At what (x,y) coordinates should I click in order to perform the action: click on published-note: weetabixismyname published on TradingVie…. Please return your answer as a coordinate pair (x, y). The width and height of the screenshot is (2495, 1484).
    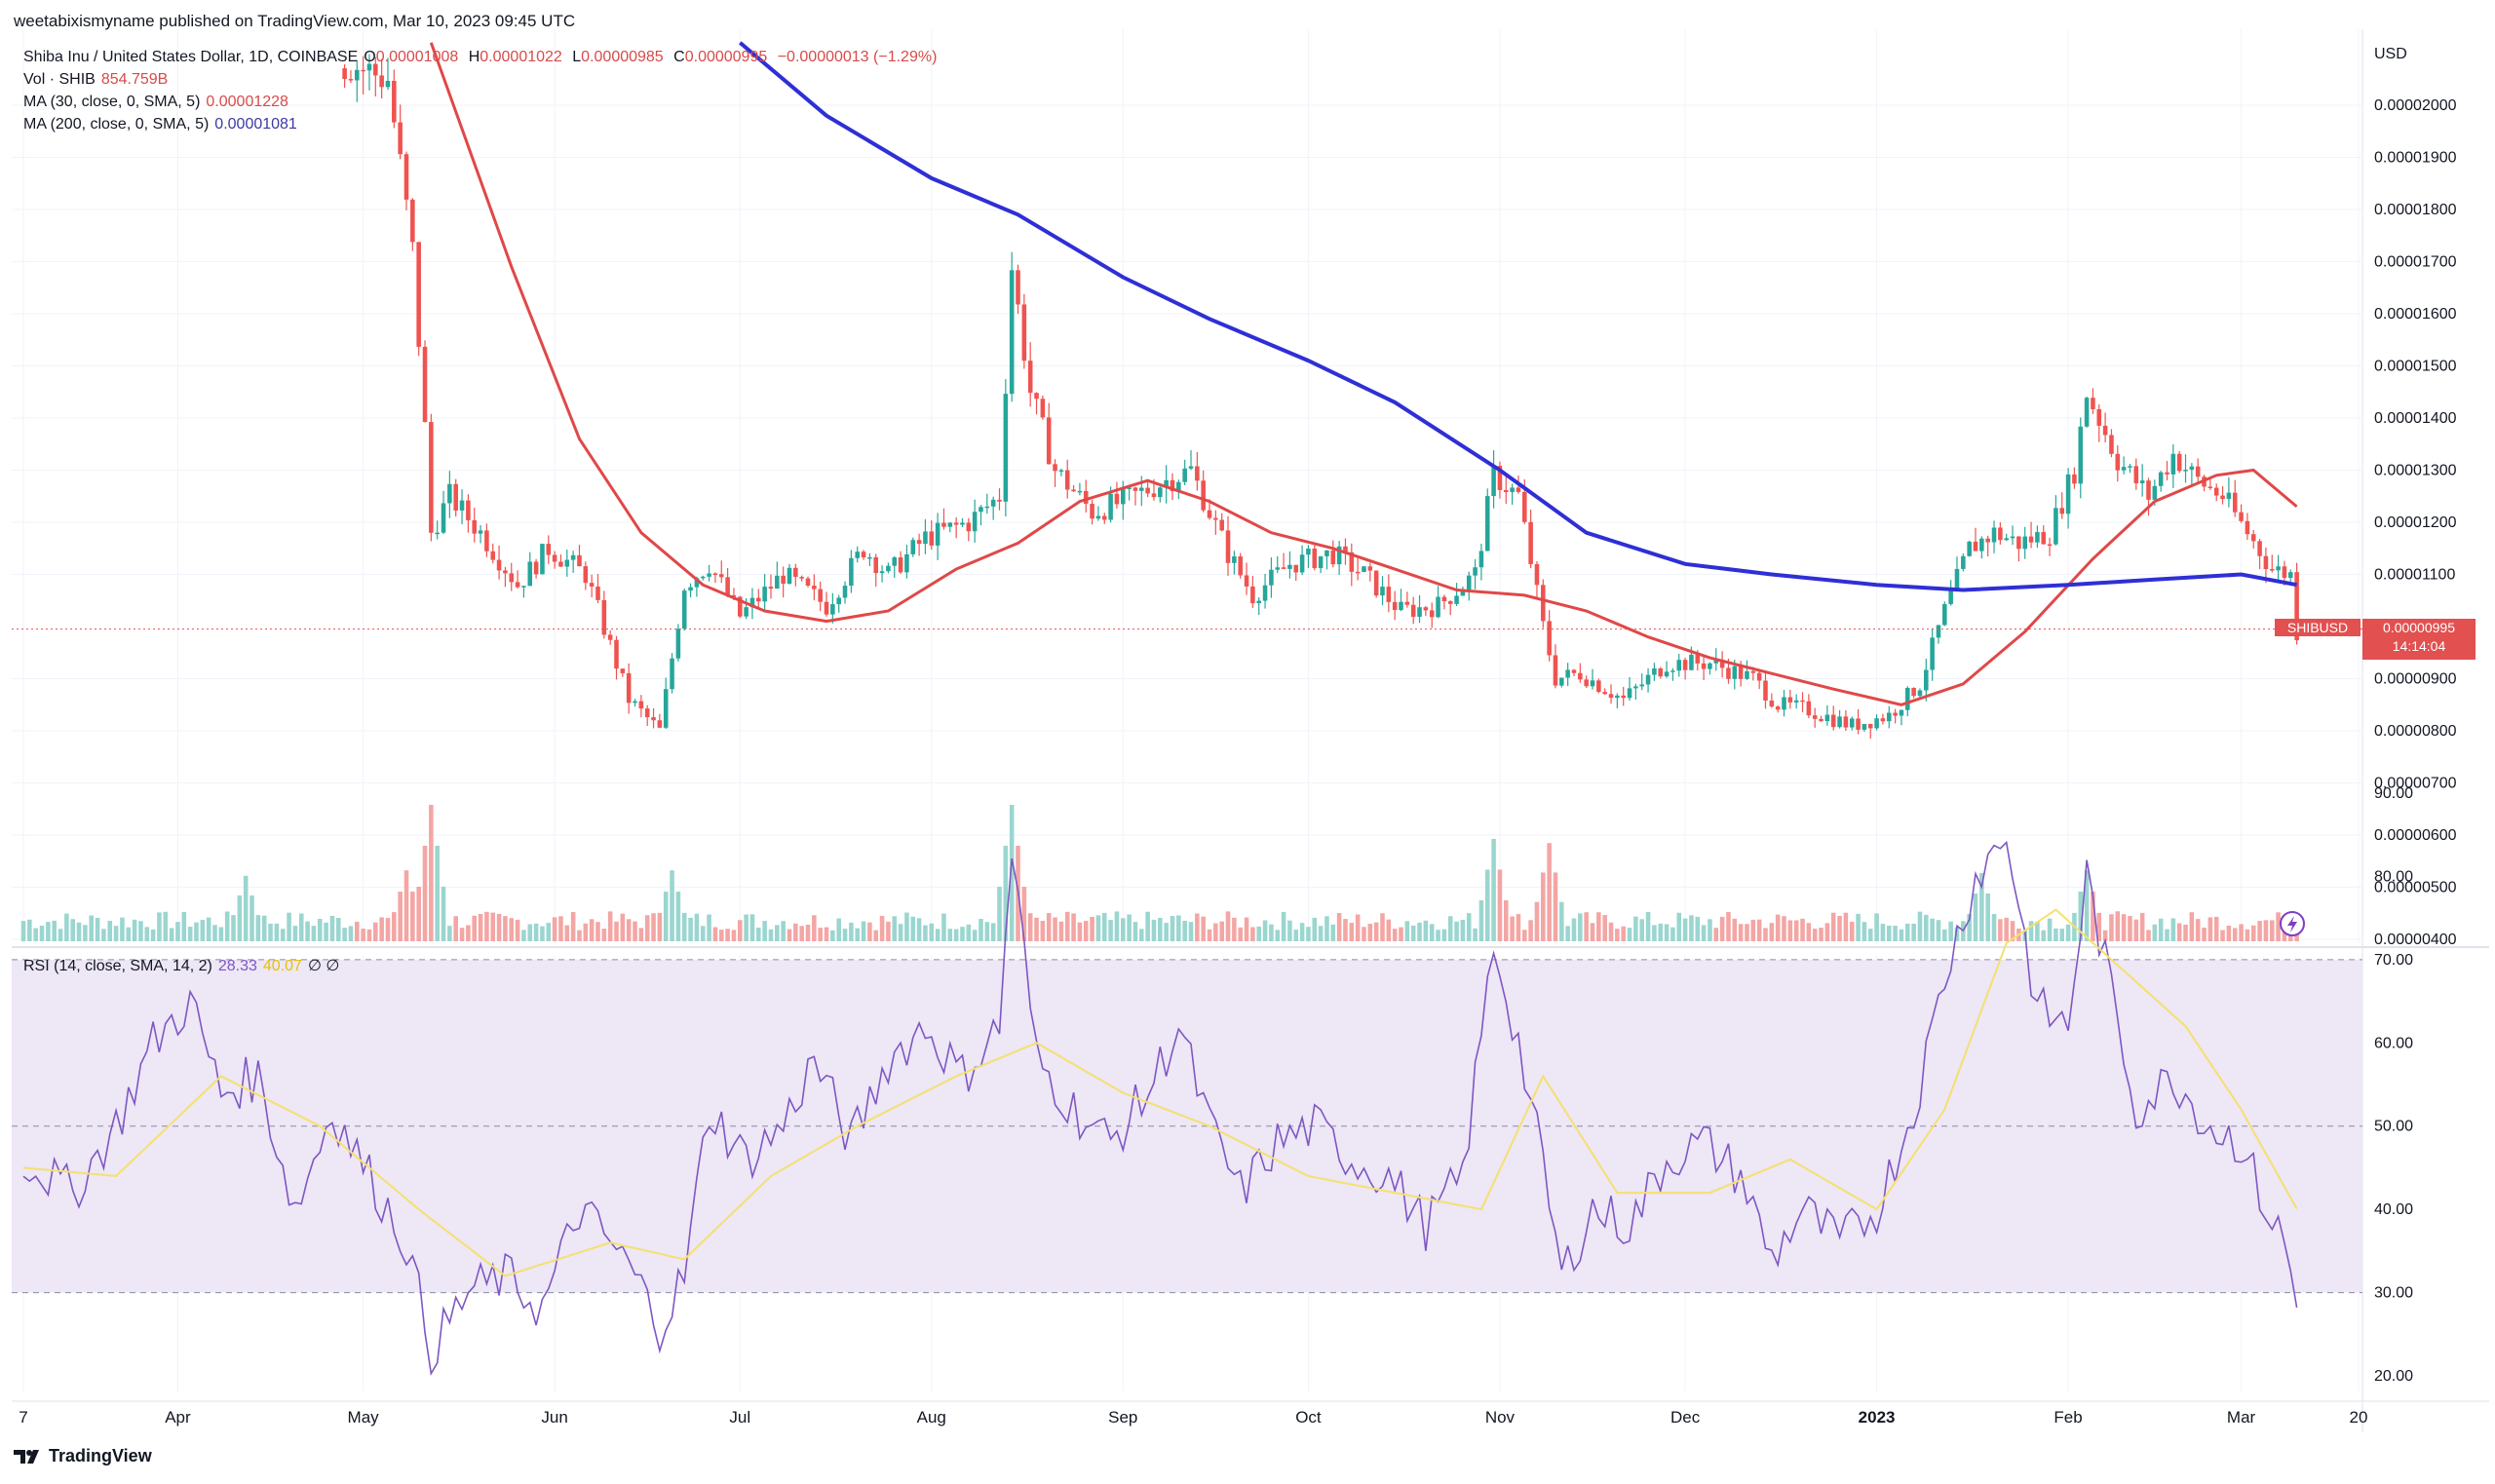
    Looking at the image, I should click on (295, 21).